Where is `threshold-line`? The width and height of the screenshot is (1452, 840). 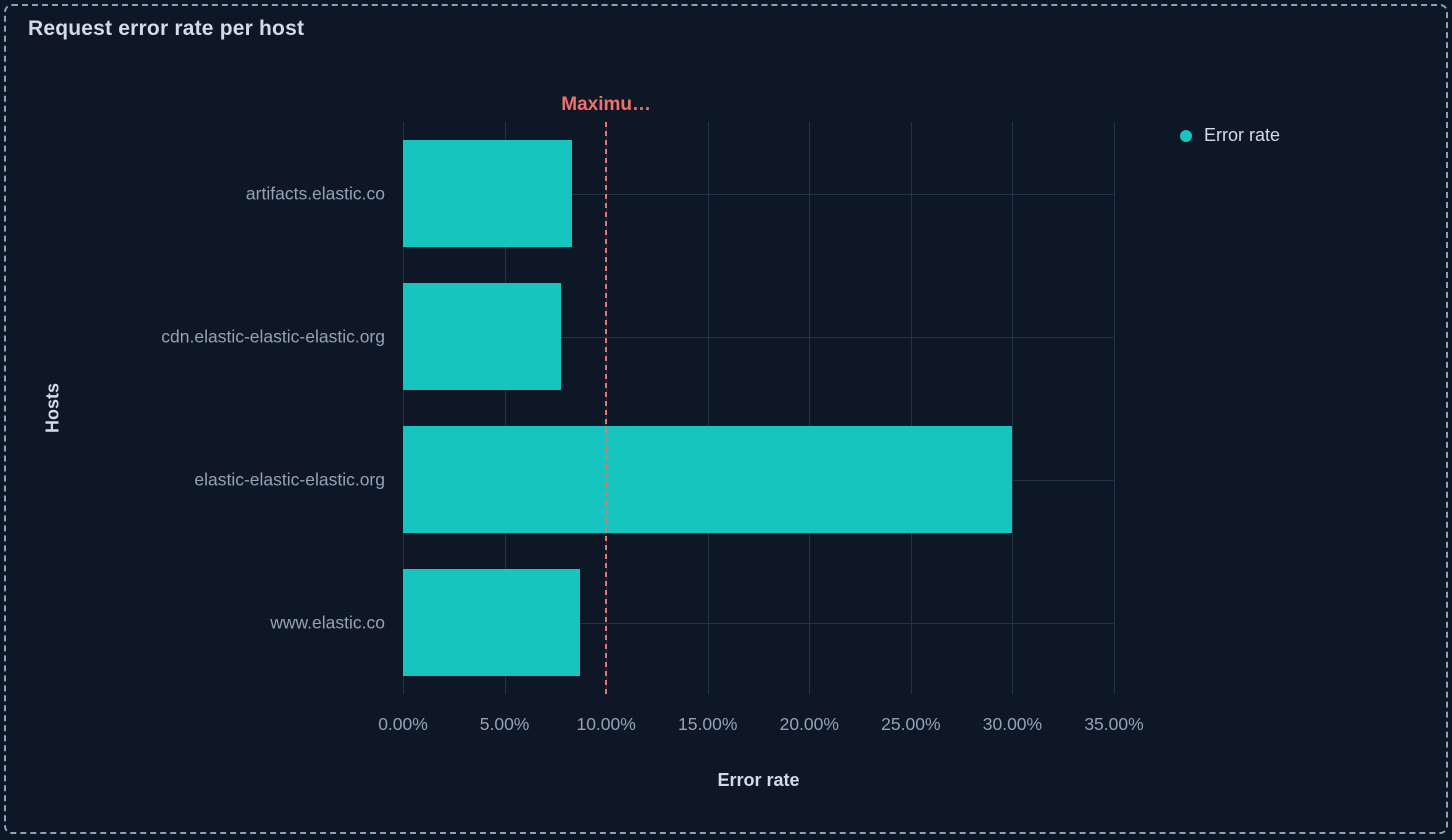 threshold-line is located at coordinates (606, 408).